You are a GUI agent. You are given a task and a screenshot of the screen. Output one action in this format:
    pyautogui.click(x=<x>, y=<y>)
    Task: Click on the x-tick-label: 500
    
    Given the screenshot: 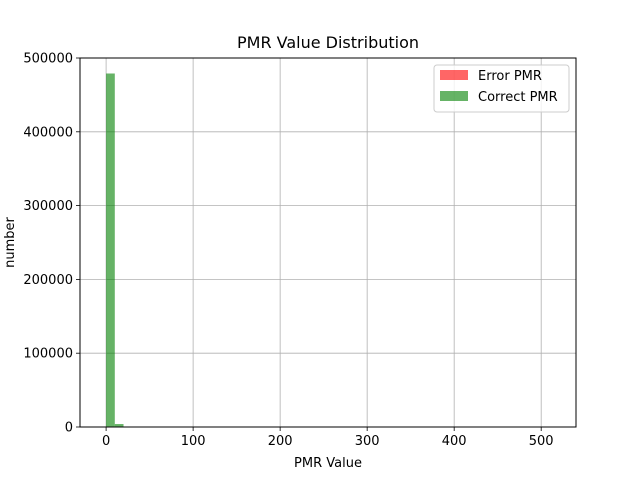 What is the action you would take?
    pyautogui.click(x=541, y=441)
    